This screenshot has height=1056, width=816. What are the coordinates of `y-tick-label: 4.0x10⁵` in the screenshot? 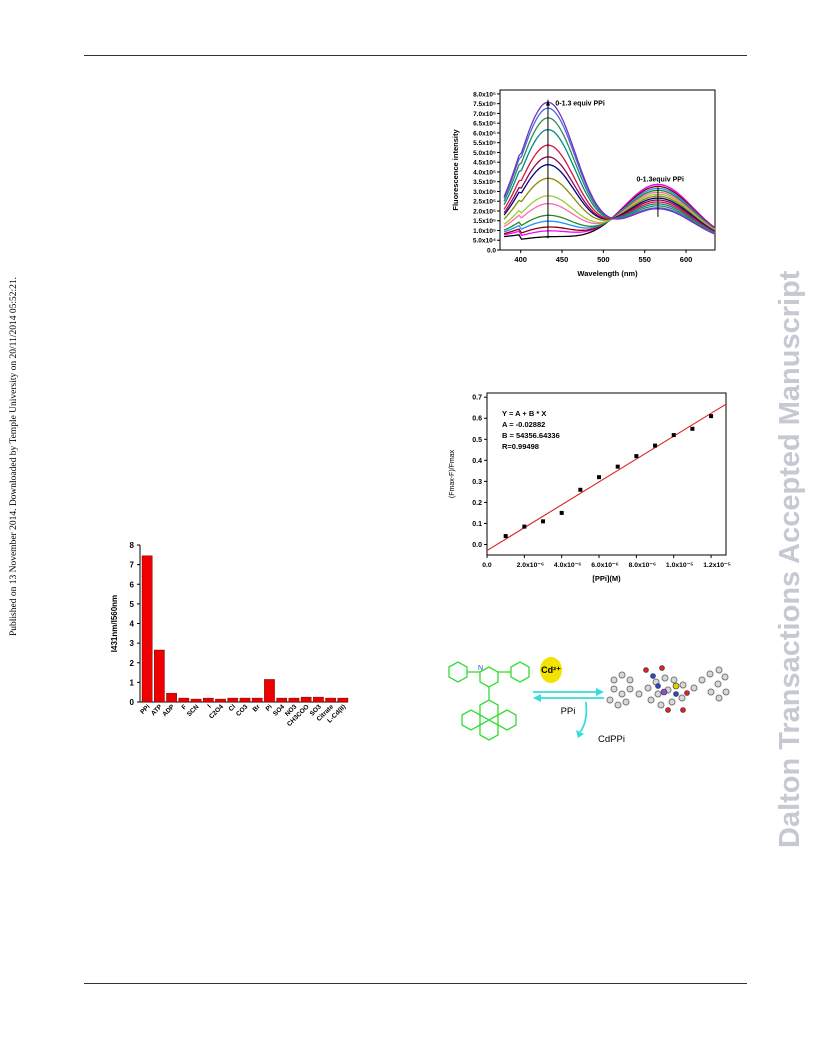 It's located at (484, 172).